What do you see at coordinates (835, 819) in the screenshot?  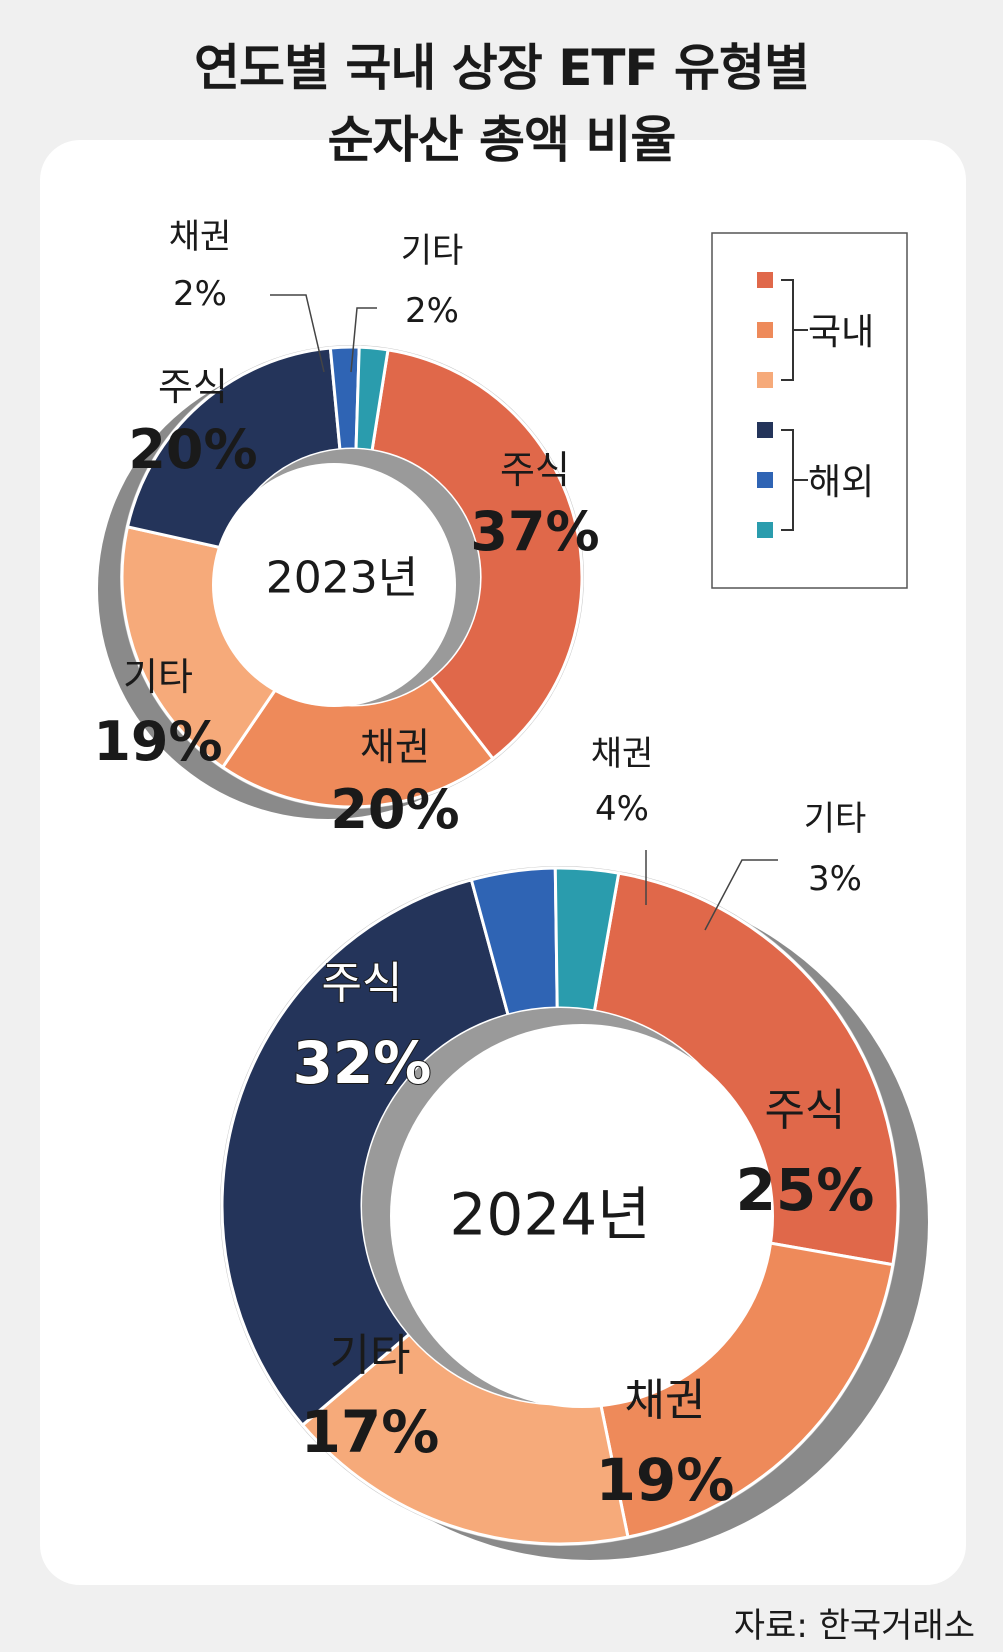 I see `donut-2024-category-label-5: 기타` at bounding box center [835, 819].